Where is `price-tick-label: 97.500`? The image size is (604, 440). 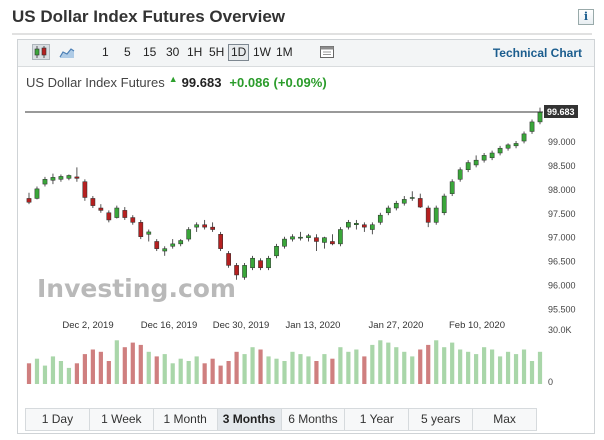 price-tick-label: 97.500 is located at coordinates (562, 214).